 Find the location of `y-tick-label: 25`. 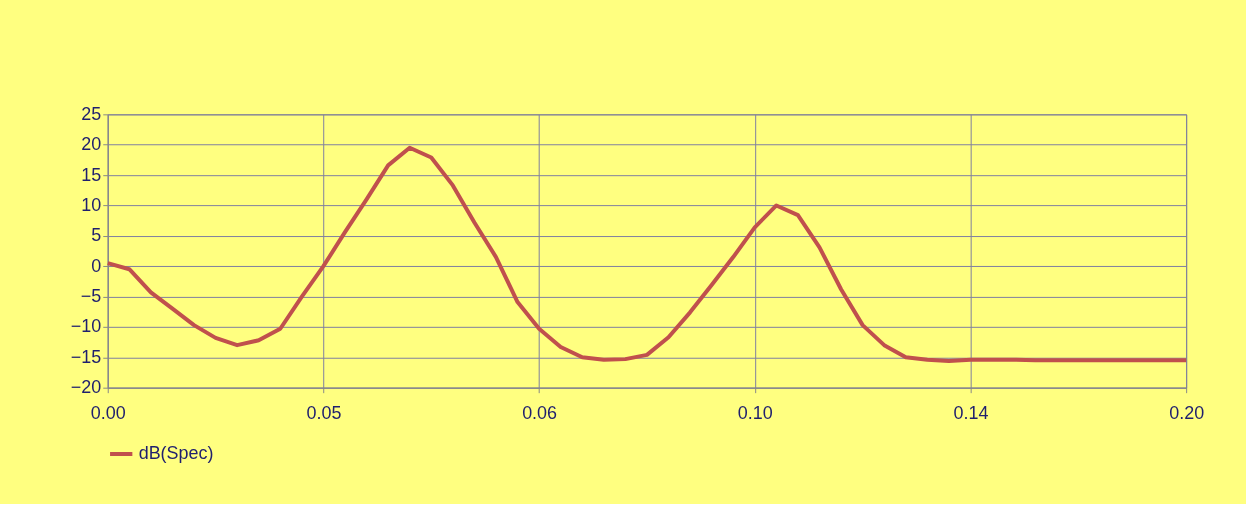

y-tick-label: 25 is located at coordinates (91, 113).